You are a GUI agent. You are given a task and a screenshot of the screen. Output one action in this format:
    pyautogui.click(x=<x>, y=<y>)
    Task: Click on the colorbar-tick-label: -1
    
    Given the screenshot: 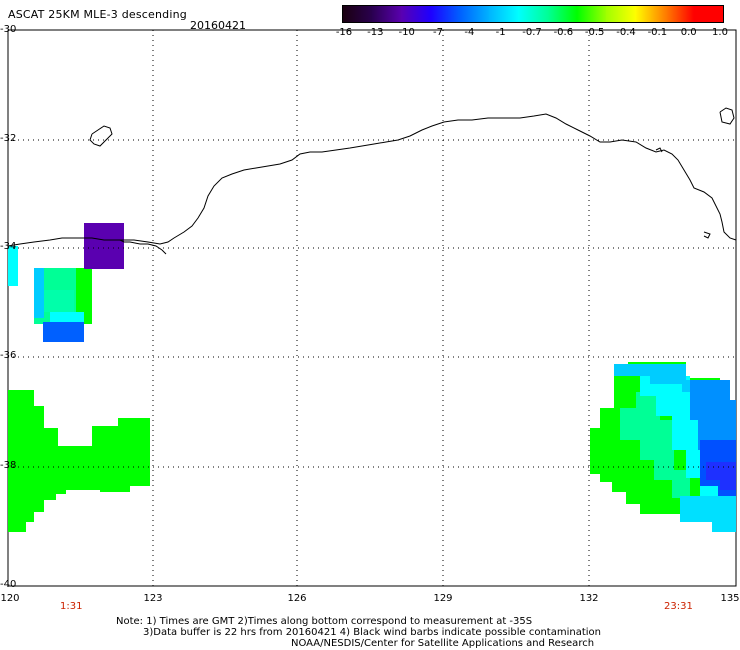 What is the action you would take?
    pyautogui.click(x=500, y=32)
    